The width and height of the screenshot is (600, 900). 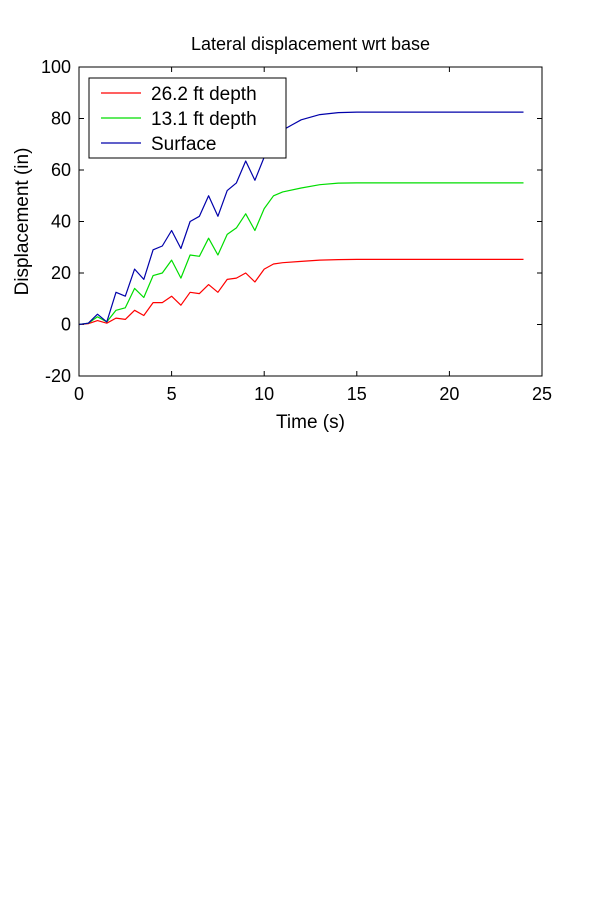 I want to click on y-tick-label: 40, so click(x=61, y=222).